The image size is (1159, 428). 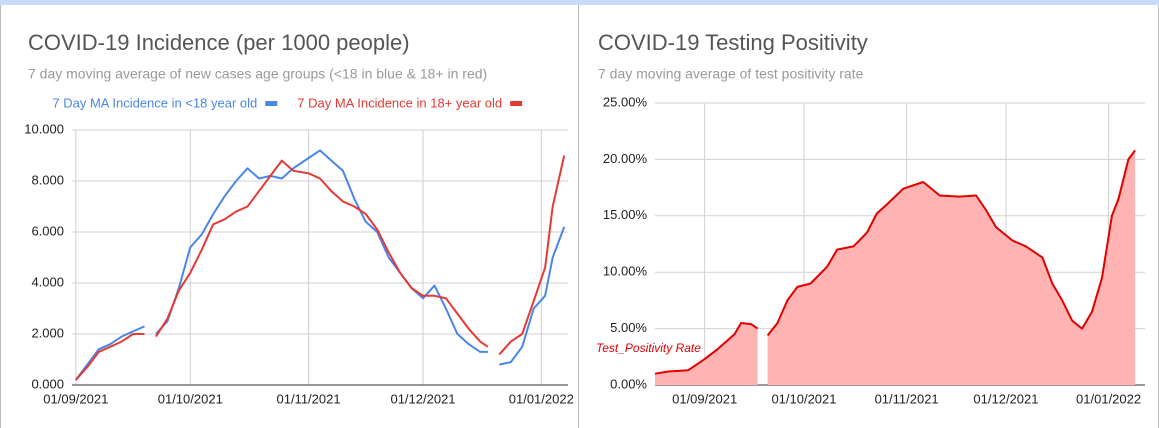 What do you see at coordinates (625, 271) in the screenshot?
I see `y-tick-label: 10.00%` at bounding box center [625, 271].